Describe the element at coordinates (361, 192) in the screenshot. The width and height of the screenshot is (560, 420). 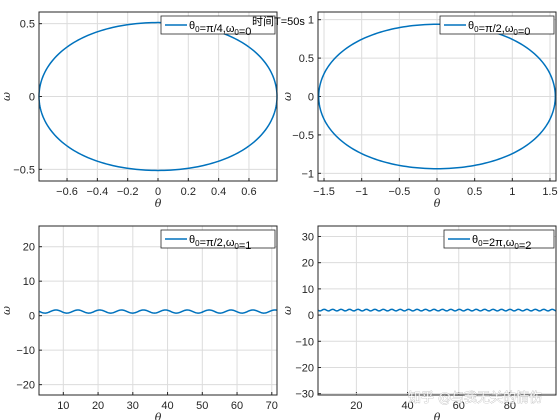
I see `x-tick-label: −1` at that location.